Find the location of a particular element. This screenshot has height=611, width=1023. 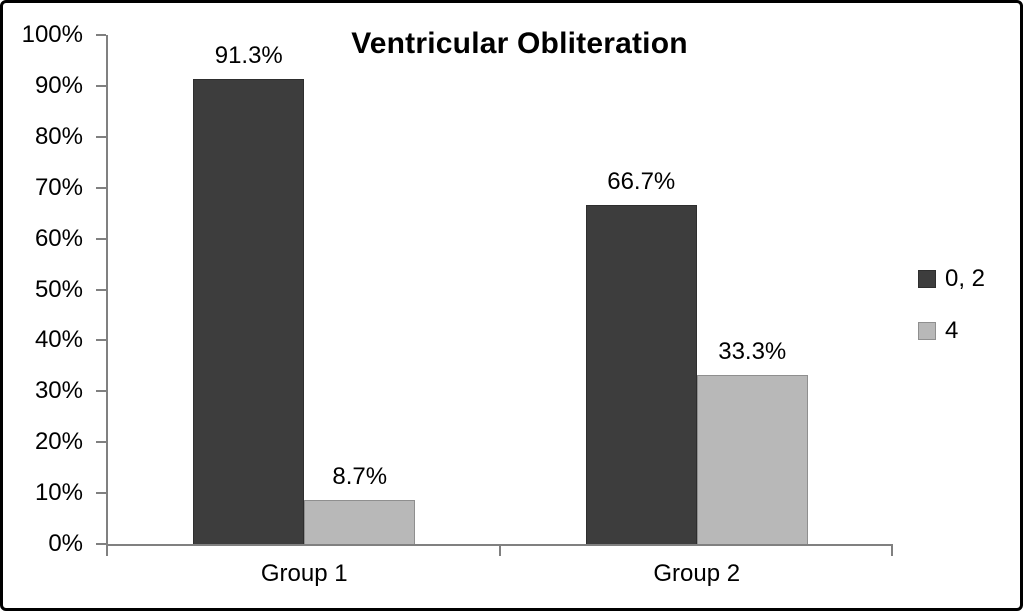

y-axis-tick-label: 100% is located at coordinates (52, 34).